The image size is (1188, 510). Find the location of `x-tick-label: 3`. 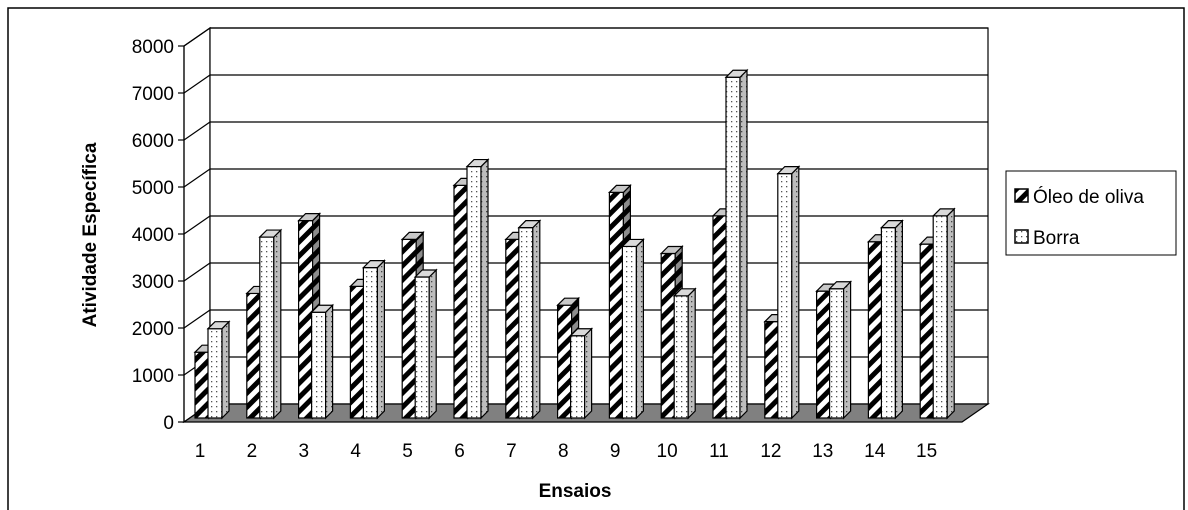

x-tick-label: 3 is located at coordinates (304, 451).